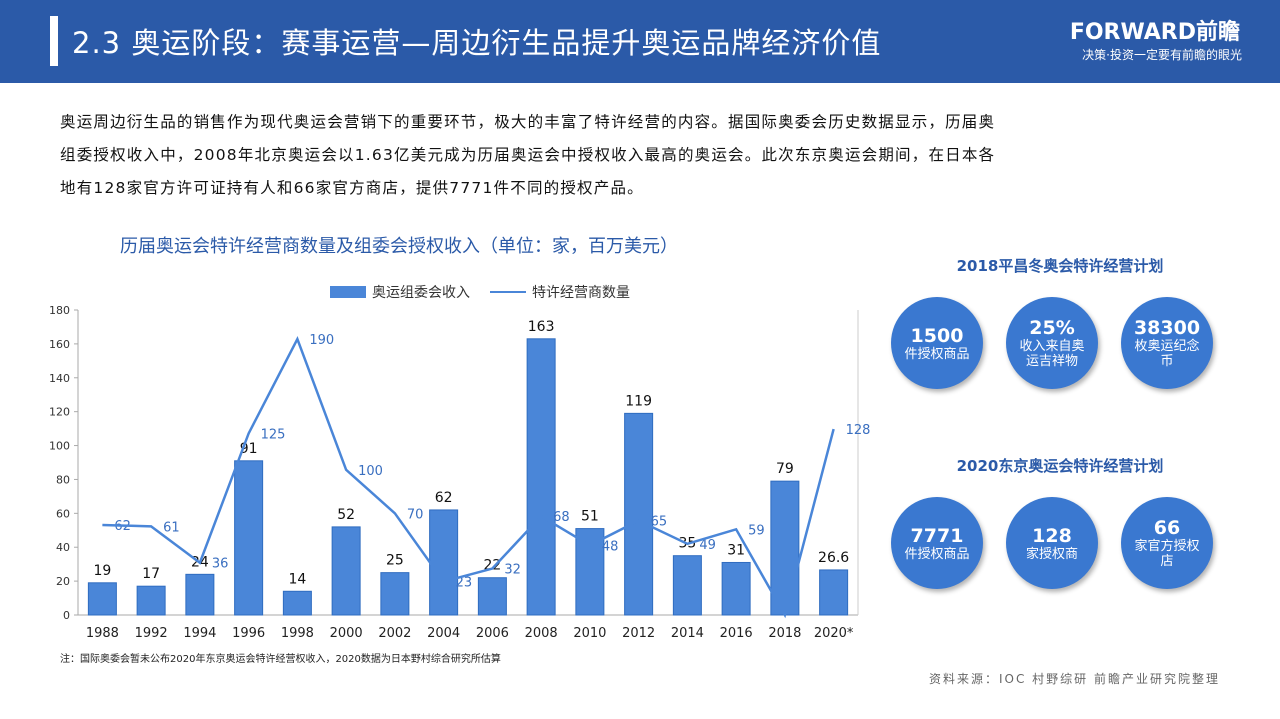  Describe the element at coordinates (66, 615) in the screenshot. I see `y-tick-label: 0` at that location.